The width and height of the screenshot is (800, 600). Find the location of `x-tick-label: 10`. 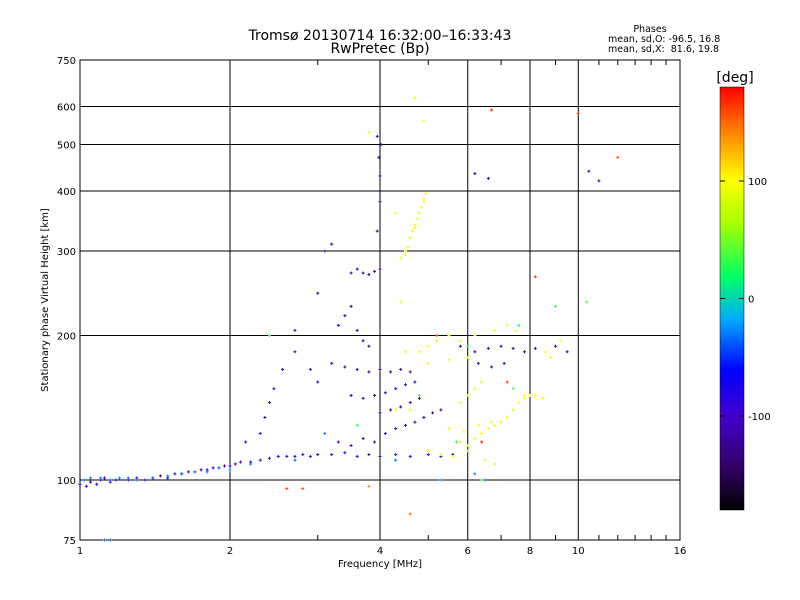

x-tick-label: 10 is located at coordinates (578, 551).